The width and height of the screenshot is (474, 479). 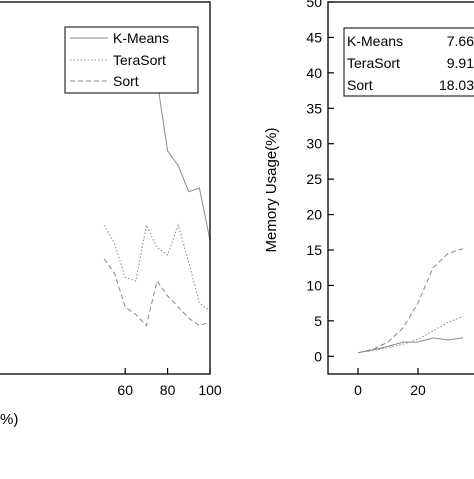 I want to click on y-tick-label-right-20: 20, so click(x=314, y=215).